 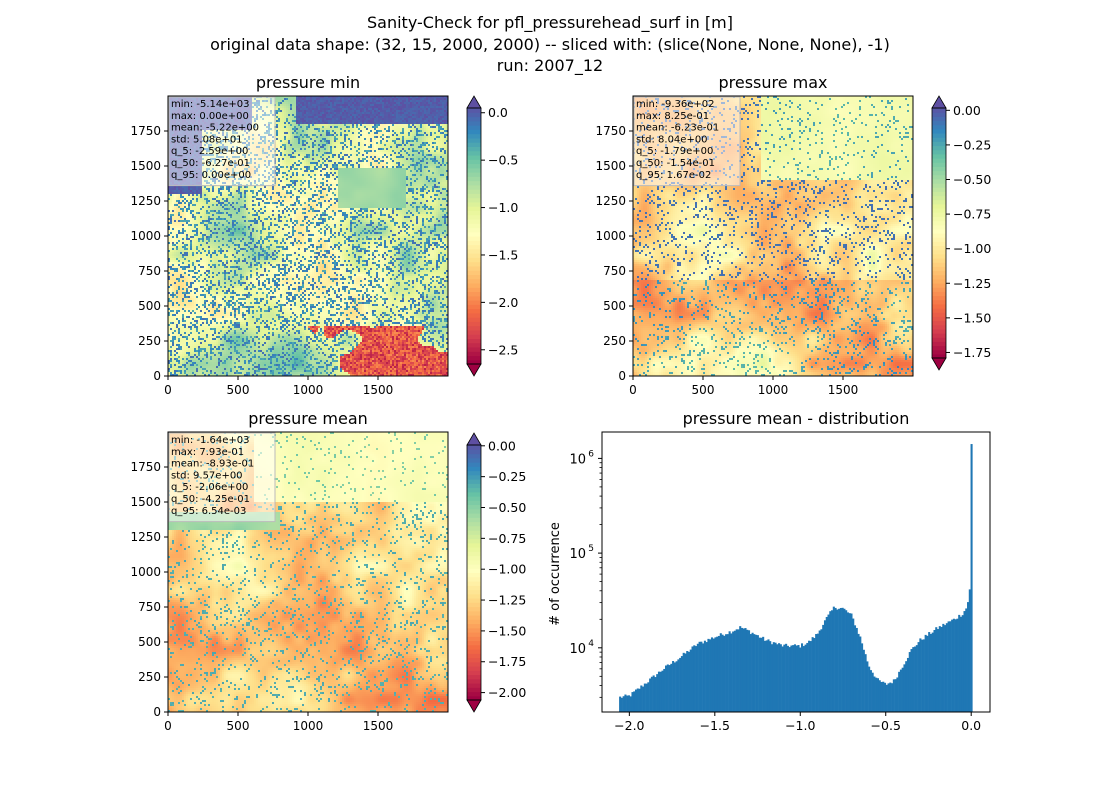 I want to click on y-tick-label: 500, so click(x=149, y=642).